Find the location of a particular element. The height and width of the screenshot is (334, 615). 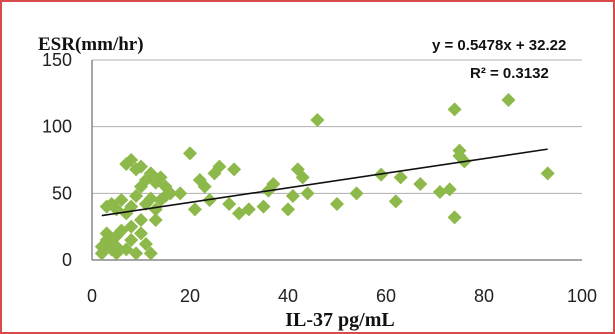

x-axis-label: IL-37 pg/mL is located at coordinates (339, 320).